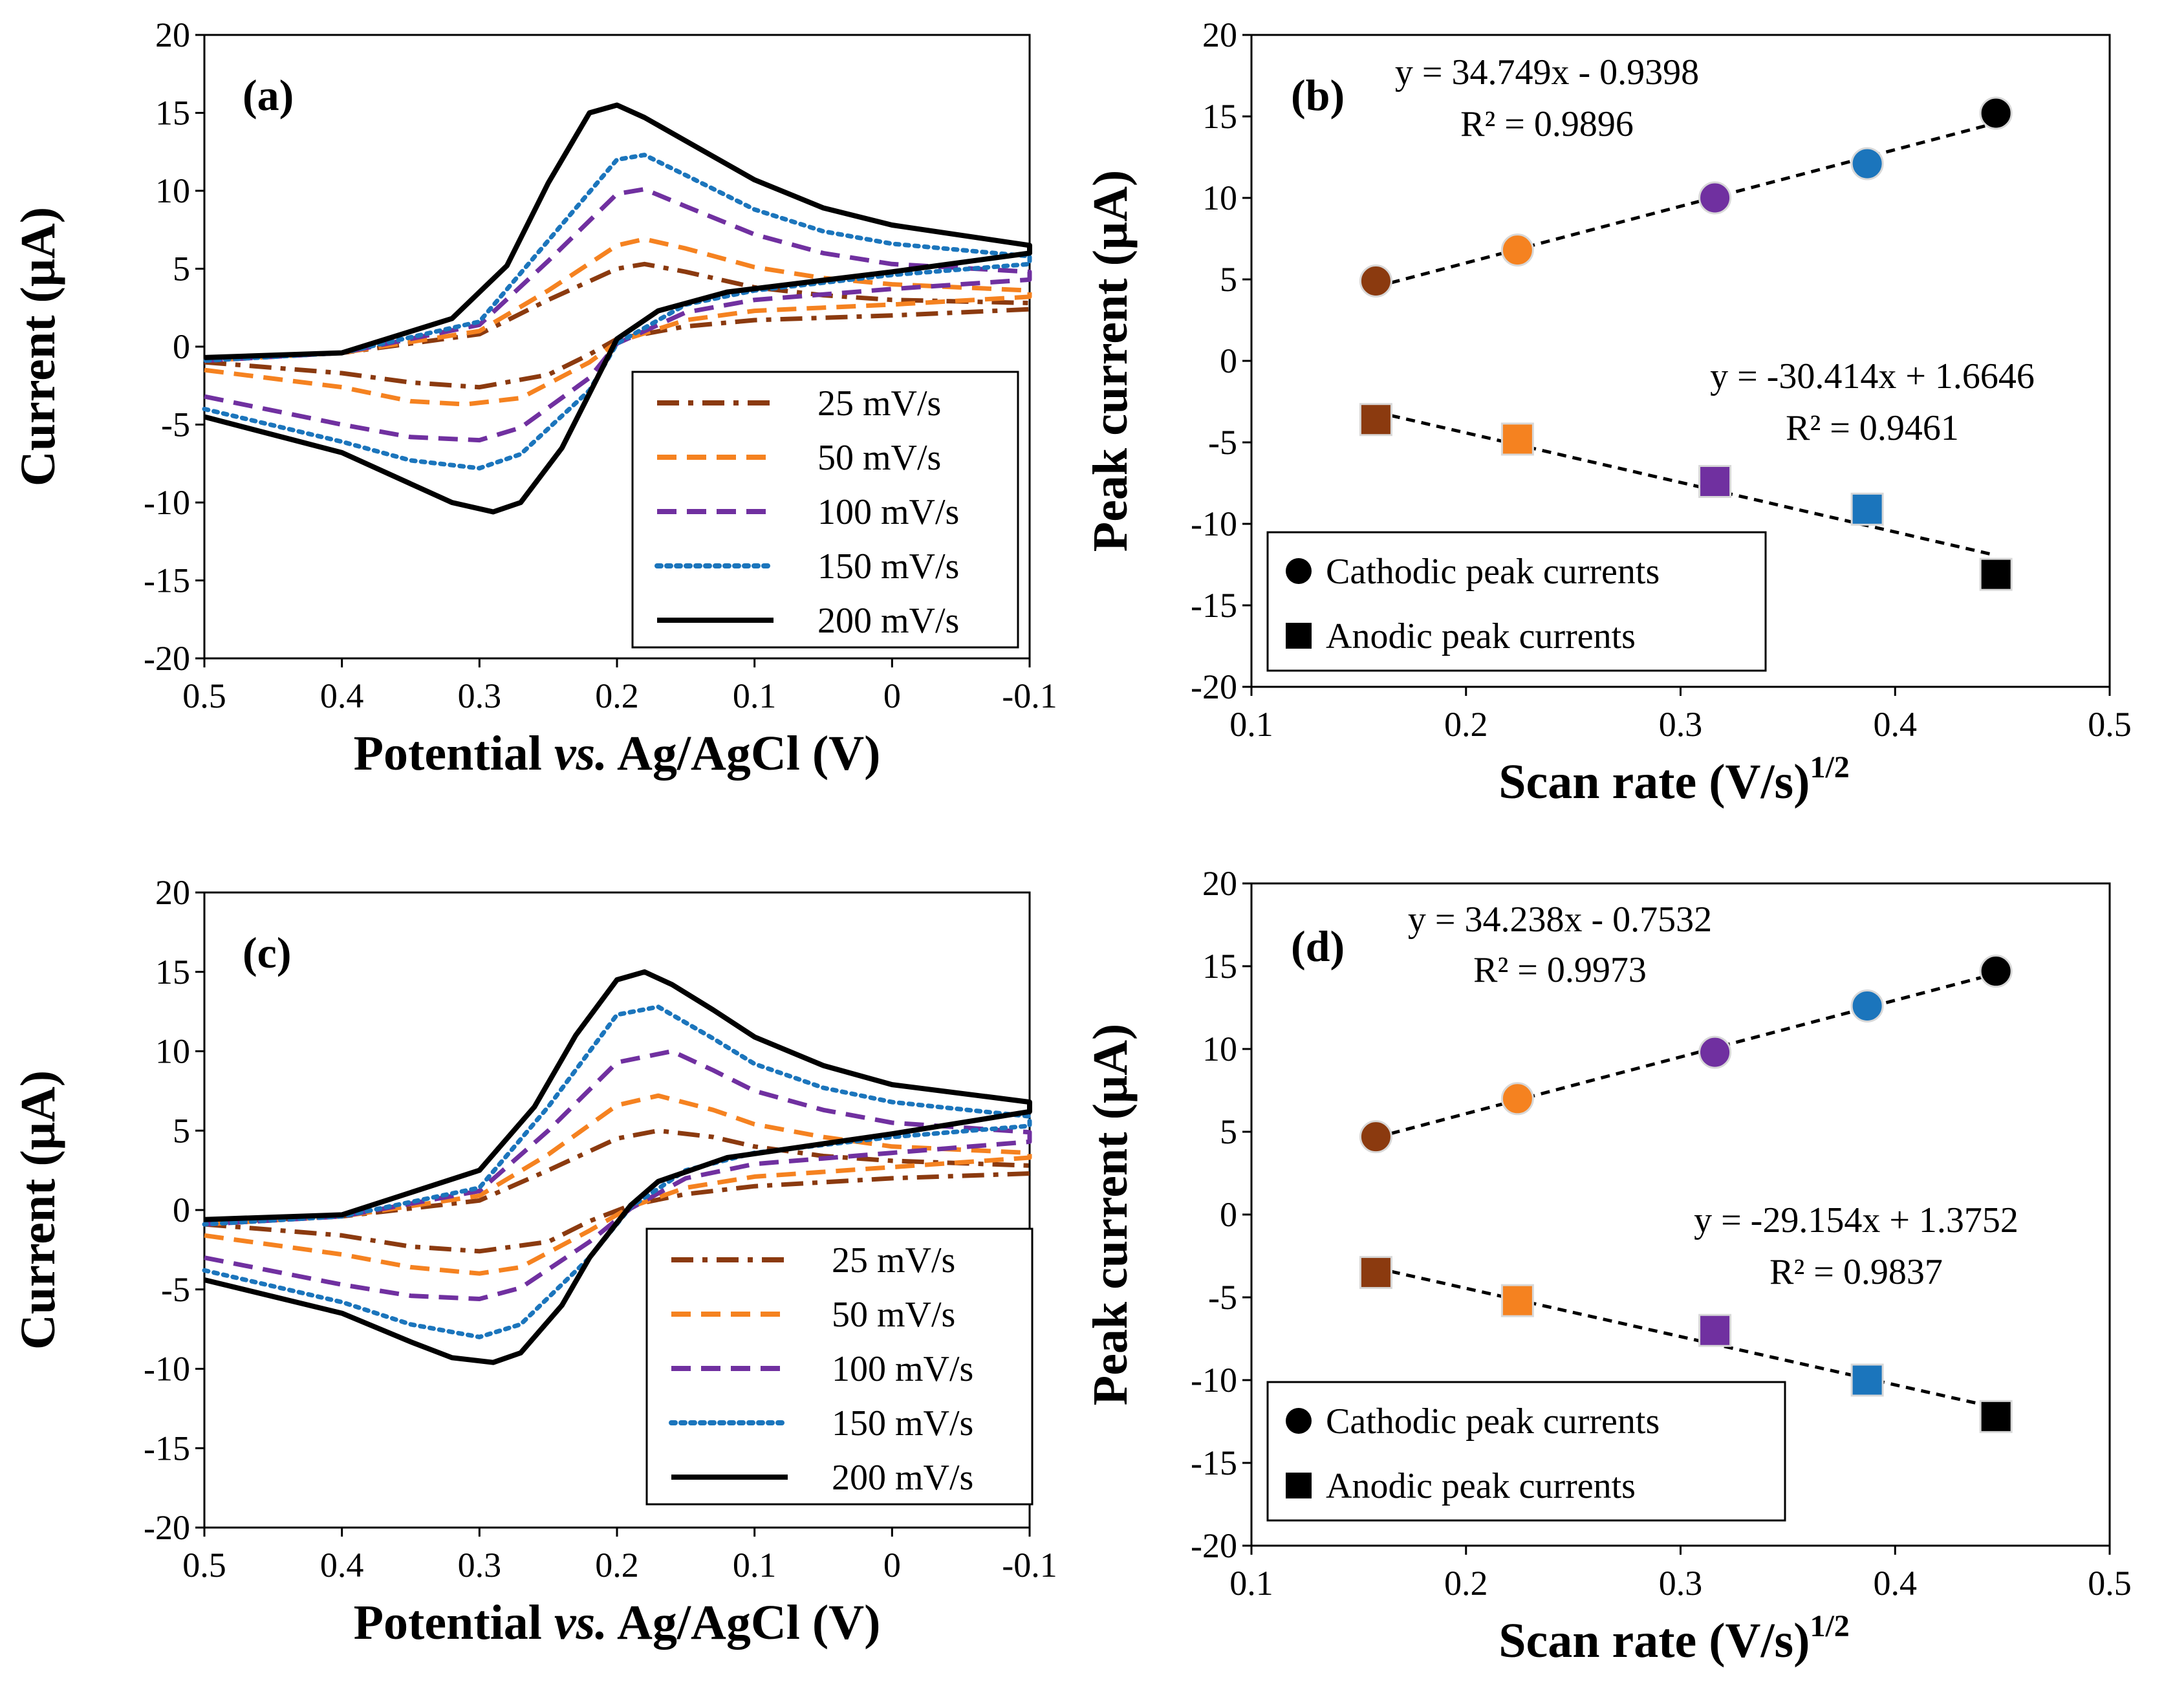 The width and height of the screenshot is (2164, 1708). Describe the element at coordinates (1856, 1272) in the screenshot. I see `fit-r-squared: R² = 0.9837` at that location.